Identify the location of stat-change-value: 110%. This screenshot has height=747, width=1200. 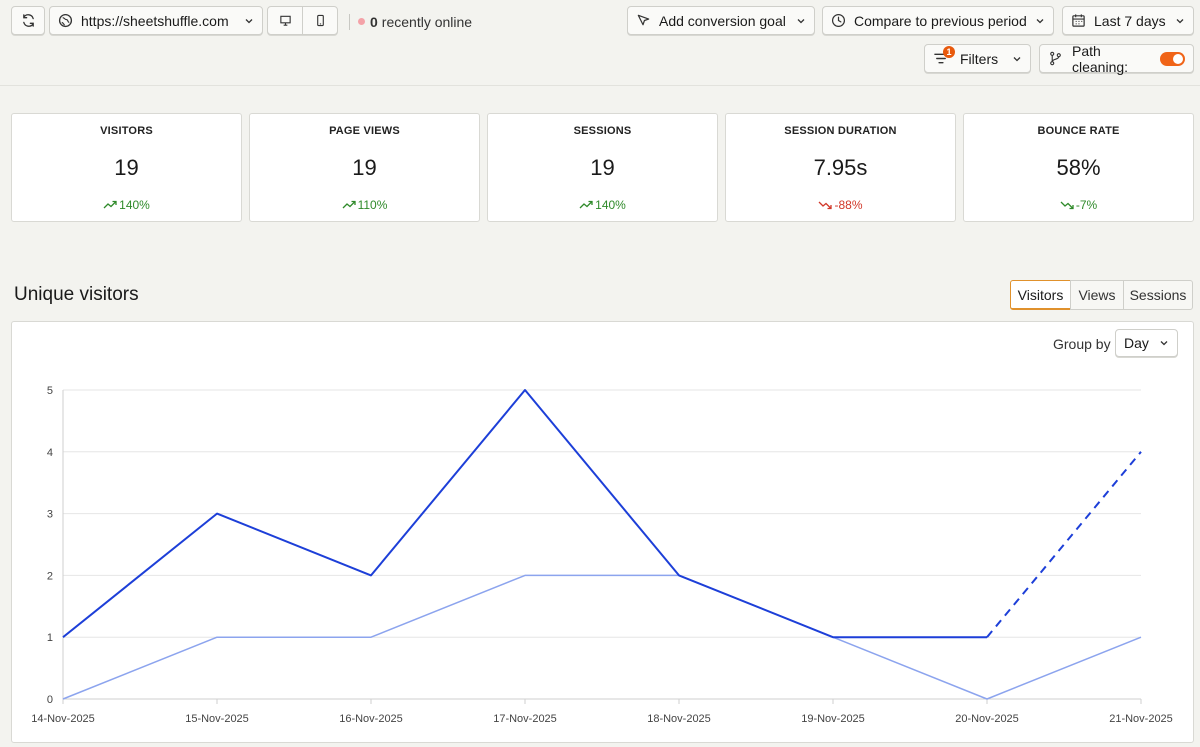
(372, 205).